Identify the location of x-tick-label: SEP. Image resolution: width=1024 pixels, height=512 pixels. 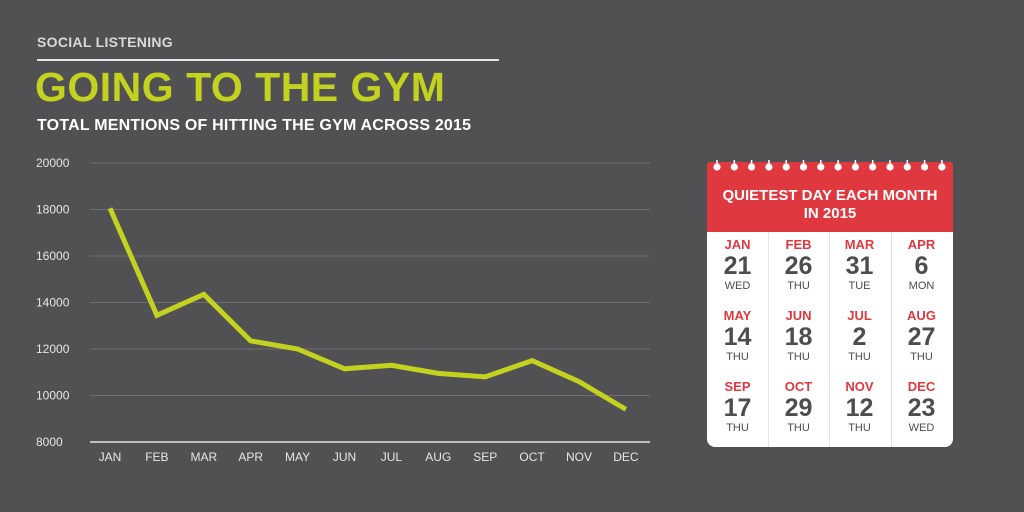
(485, 457).